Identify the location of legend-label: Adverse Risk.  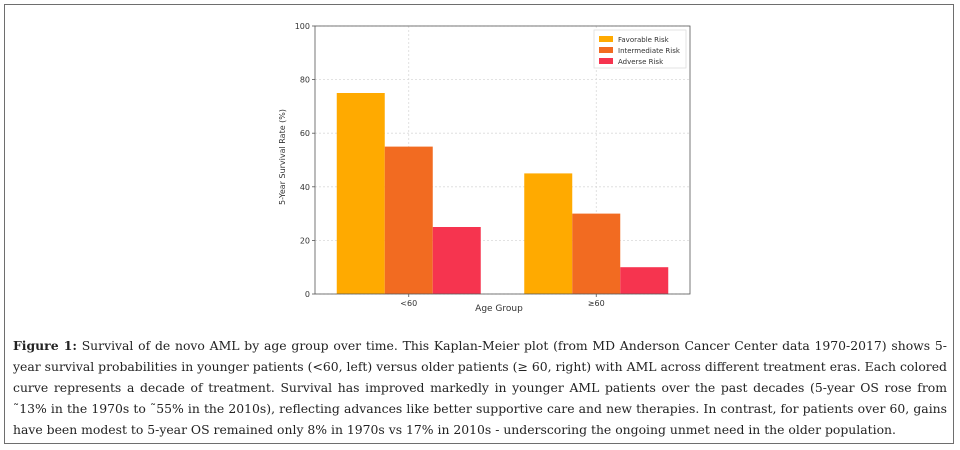
(641, 62).